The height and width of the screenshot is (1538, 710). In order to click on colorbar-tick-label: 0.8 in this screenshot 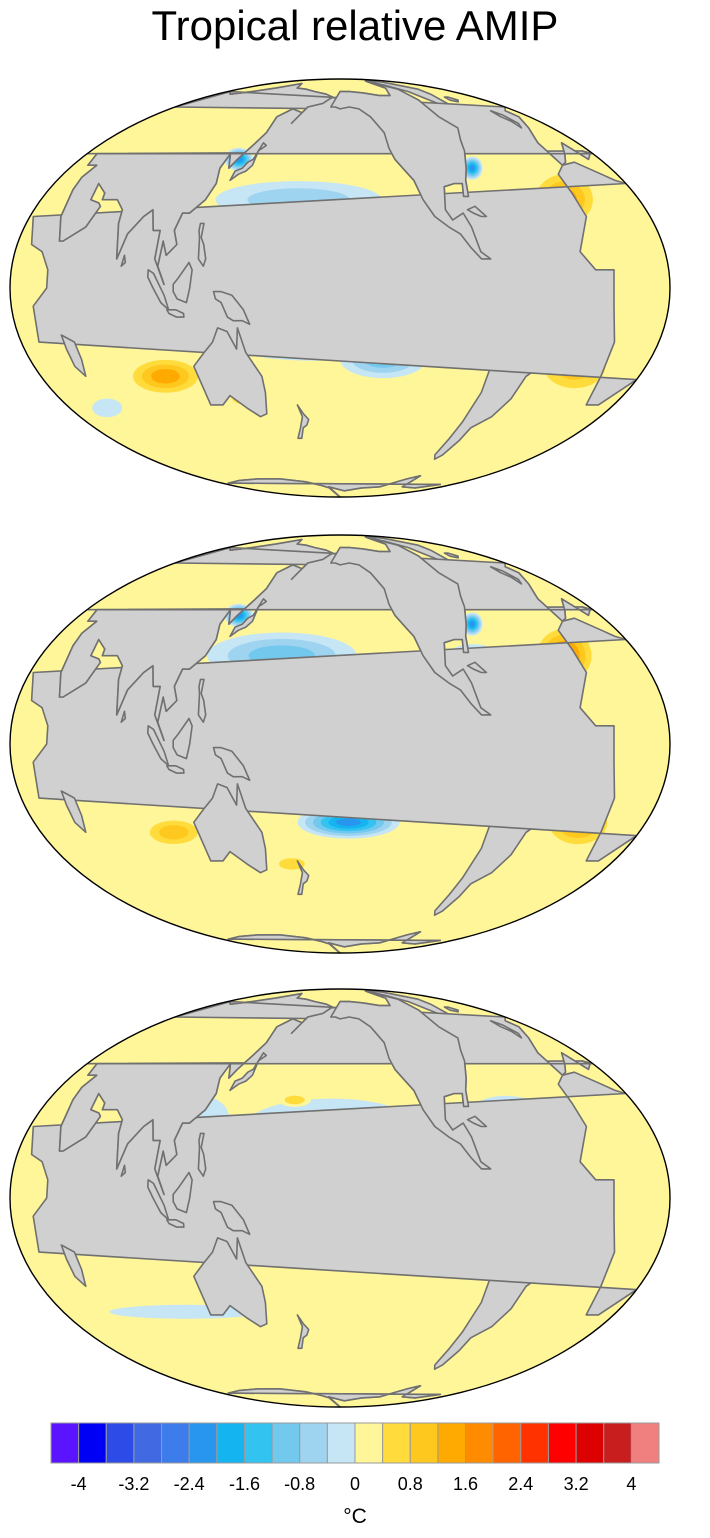, I will do `click(410, 1484)`.